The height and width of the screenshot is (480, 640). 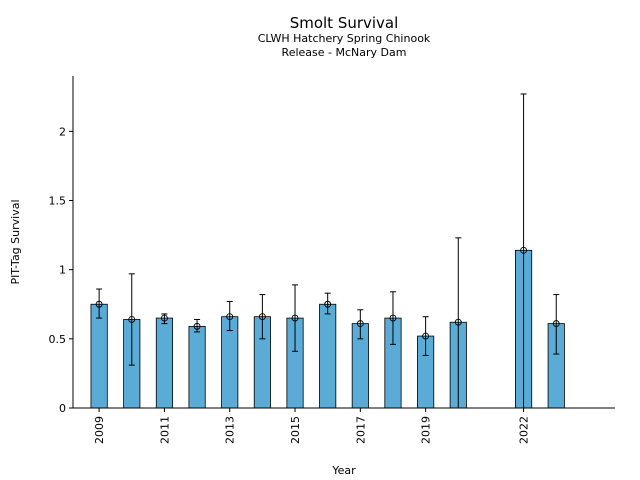 What do you see at coordinates (99, 356) in the screenshot?
I see `bar-2009` at bounding box center [99, 356].